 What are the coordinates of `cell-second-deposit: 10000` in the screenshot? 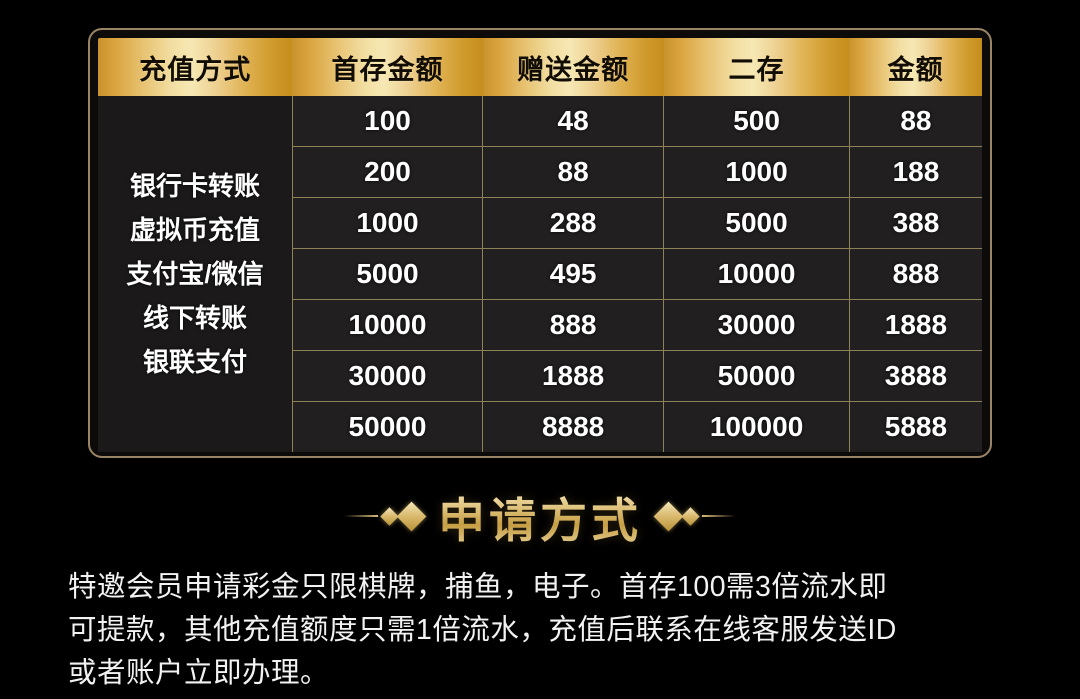 It's located at (756, 274).